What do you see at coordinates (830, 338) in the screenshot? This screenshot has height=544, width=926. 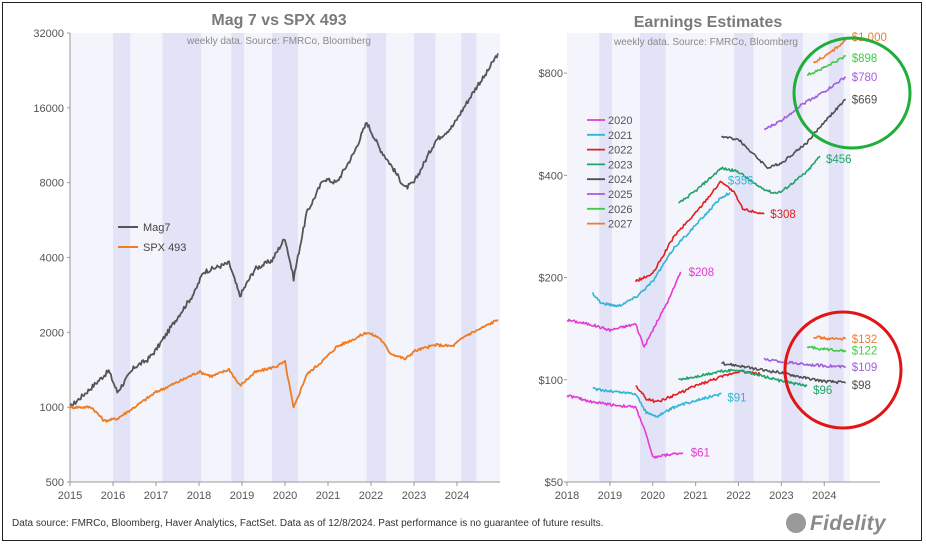 I see `series-line-spx493-2027` at bounding box center [830, 338].